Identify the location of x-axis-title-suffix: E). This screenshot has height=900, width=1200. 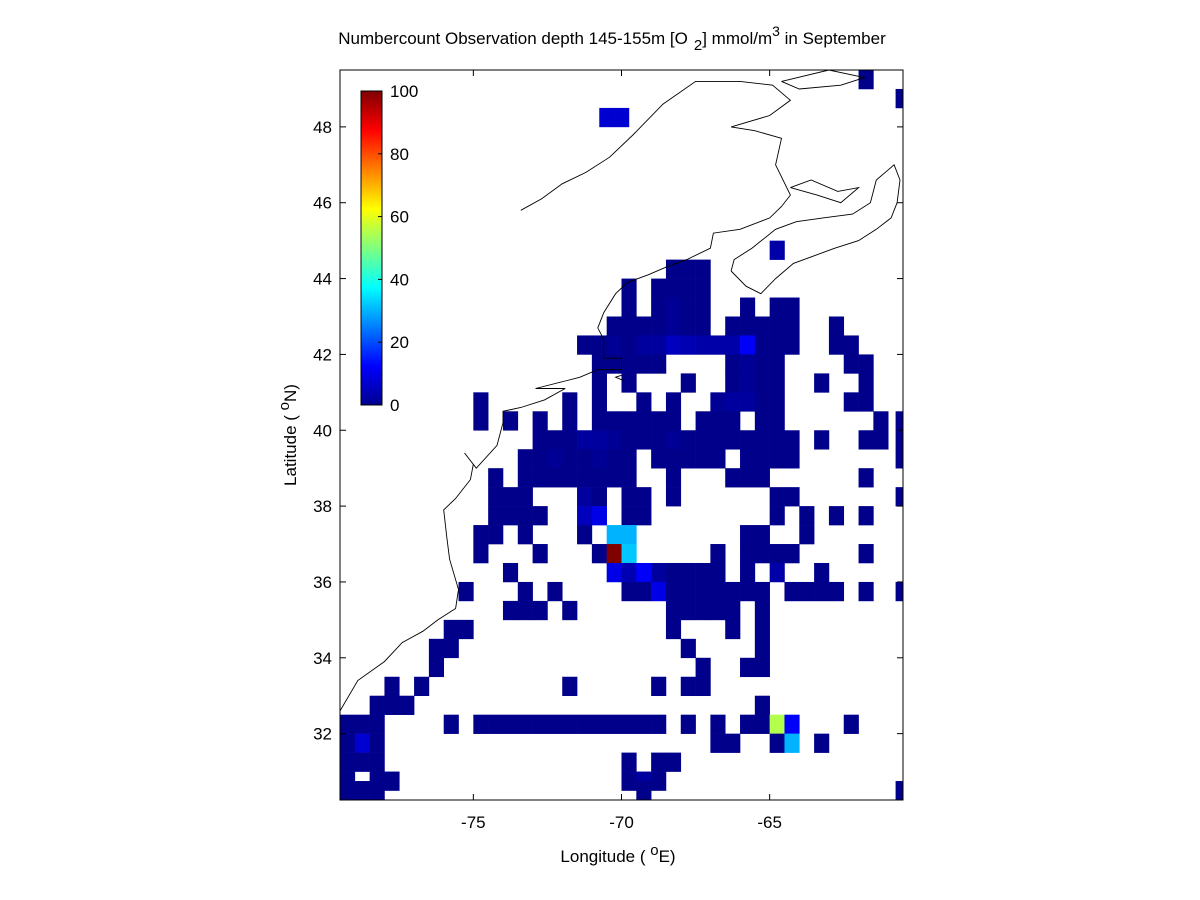
(667, 856).